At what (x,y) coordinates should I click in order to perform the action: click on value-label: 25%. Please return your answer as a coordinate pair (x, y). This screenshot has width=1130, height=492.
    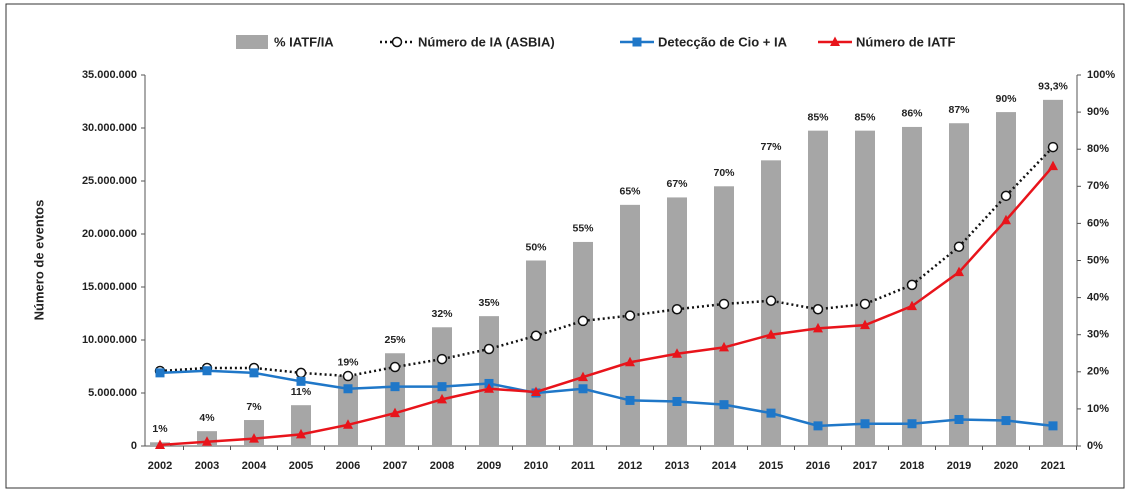
    Looking at the image, I should click on (395, 340).